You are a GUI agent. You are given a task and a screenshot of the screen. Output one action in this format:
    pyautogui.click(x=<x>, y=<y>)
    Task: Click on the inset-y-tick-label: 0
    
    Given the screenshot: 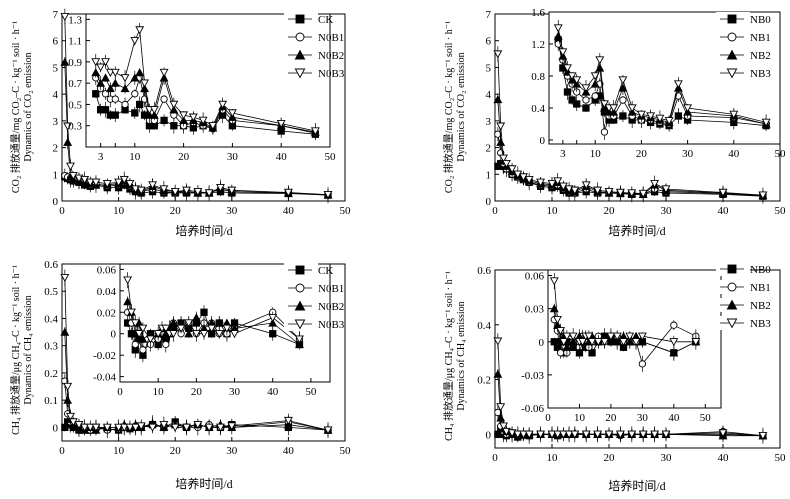 What is the action you would take?
    pyautogui.click(x=114, y=335)
    